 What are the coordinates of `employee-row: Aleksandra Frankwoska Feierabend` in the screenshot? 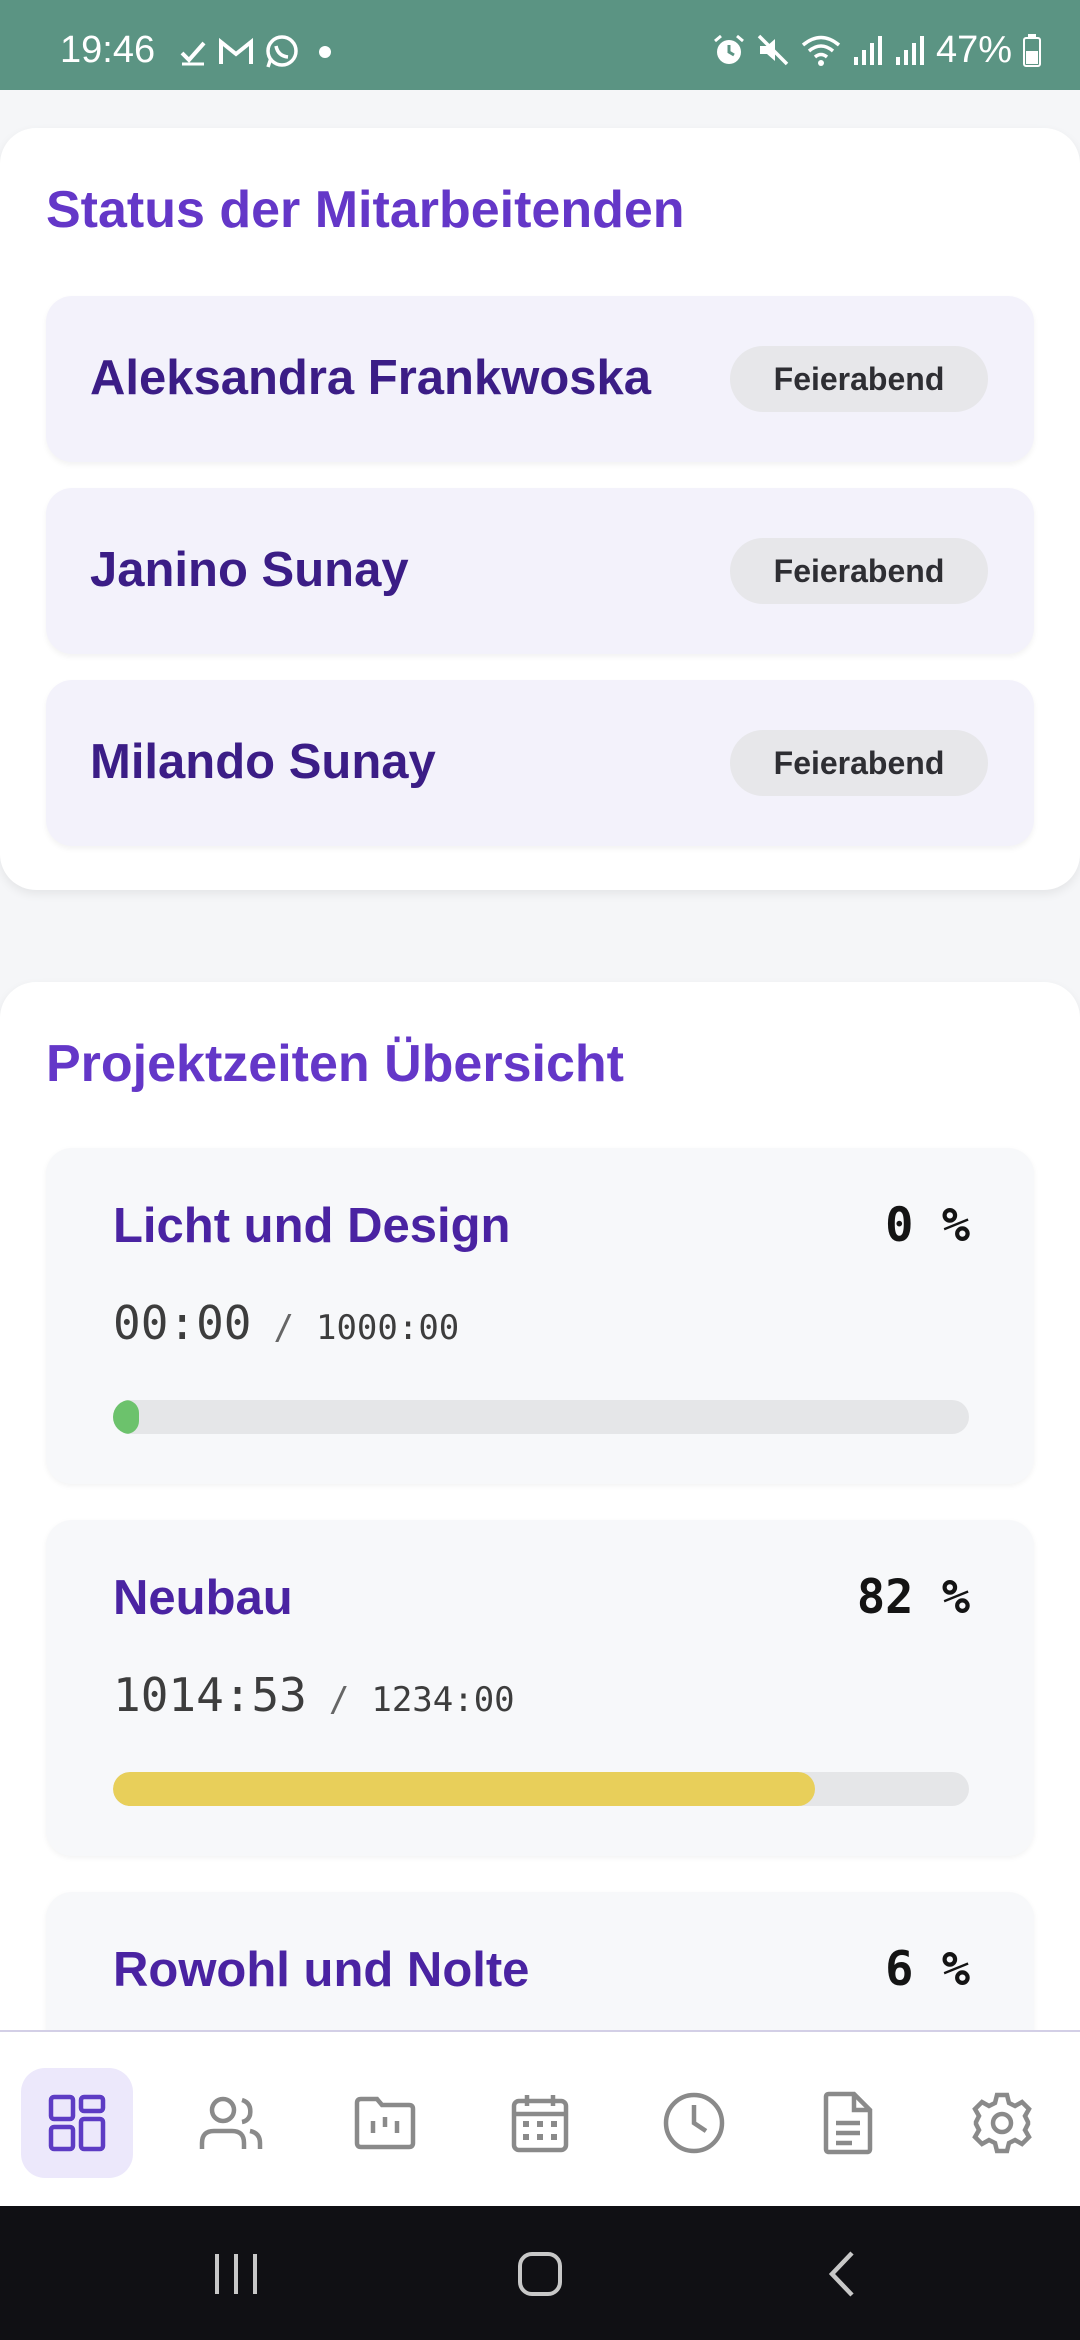 It's located at (540, 379).